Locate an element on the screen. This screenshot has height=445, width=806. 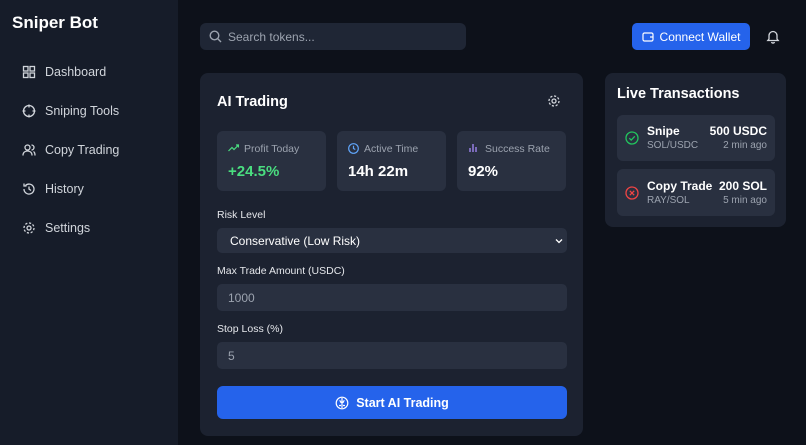
nav-item: History is located at coordinates (53, 189).